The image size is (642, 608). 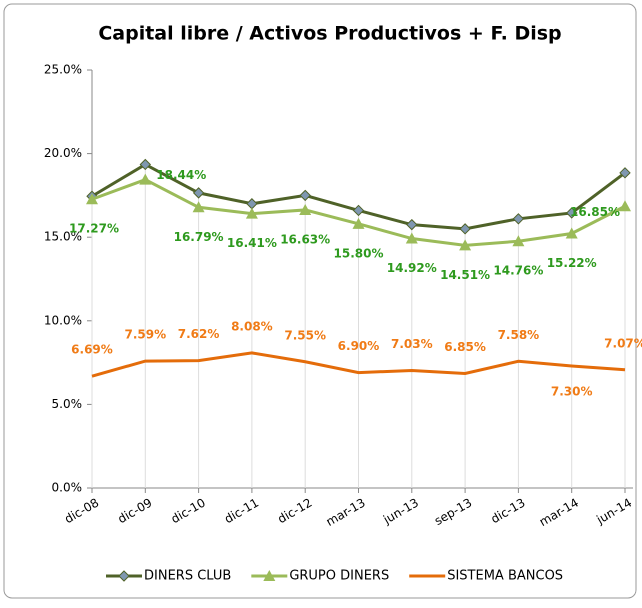 I want to click on y-tick-label: 0.0%, so click(x=67, y=488).